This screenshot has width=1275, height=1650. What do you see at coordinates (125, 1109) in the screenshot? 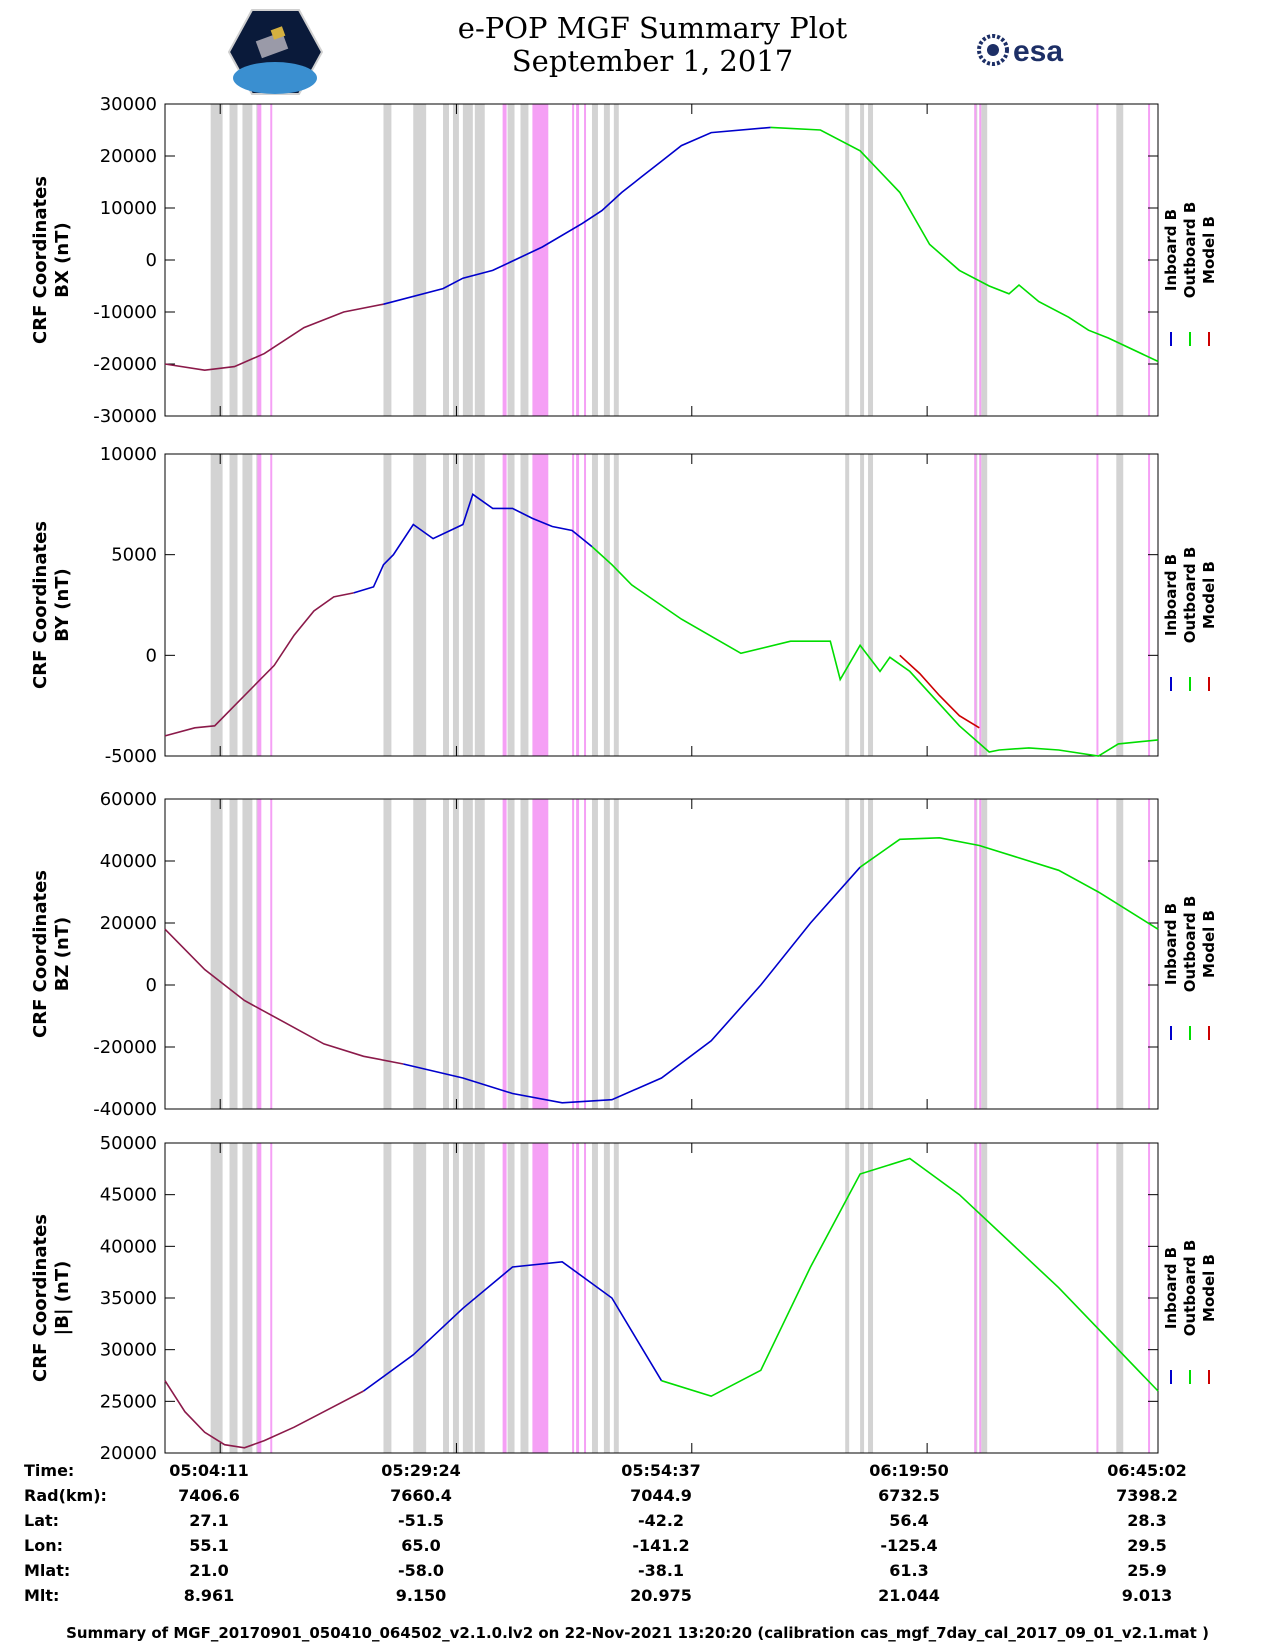
I see `y-tick-label: -40000` at bounding box center [125, 1109].